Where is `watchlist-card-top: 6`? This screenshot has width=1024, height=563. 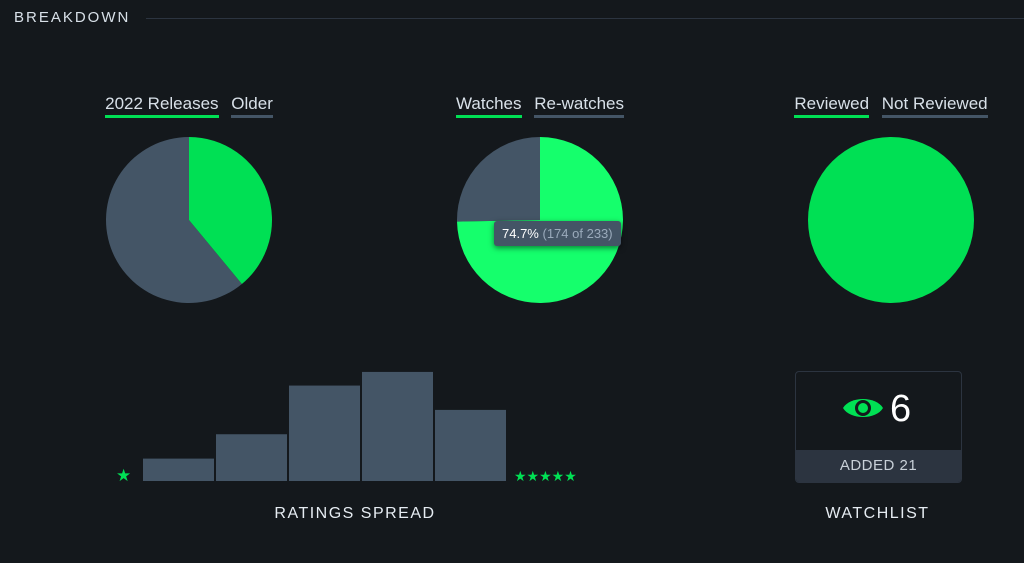
watchlist-card-top: 6 is located at coordinates (878, 410).